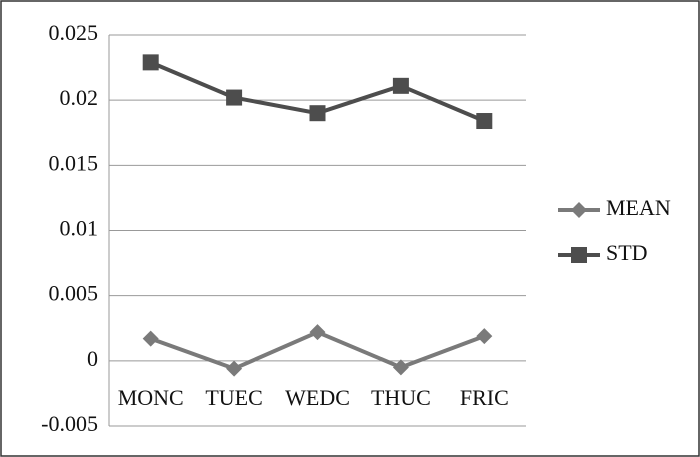 The image size is (700, 457). What do you see at coordinates (638, 207) in the screenshot?
I see `legend-label: MEAN` at bounding box center [638, 207].